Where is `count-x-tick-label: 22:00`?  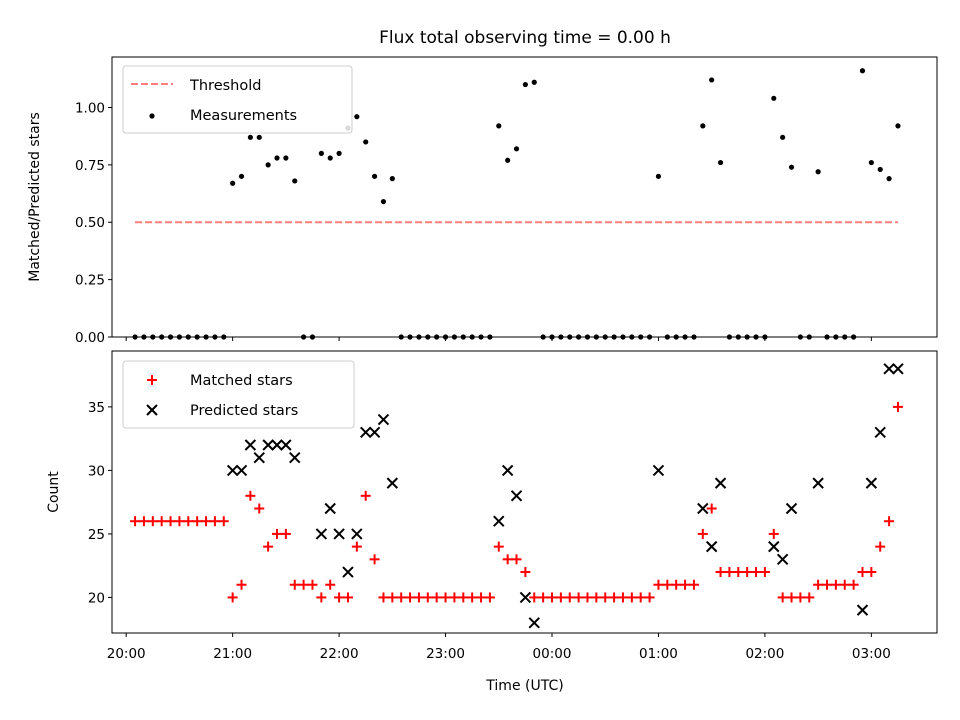
count-x-tick-label: 22:00 is located at coordinates (339, 654).